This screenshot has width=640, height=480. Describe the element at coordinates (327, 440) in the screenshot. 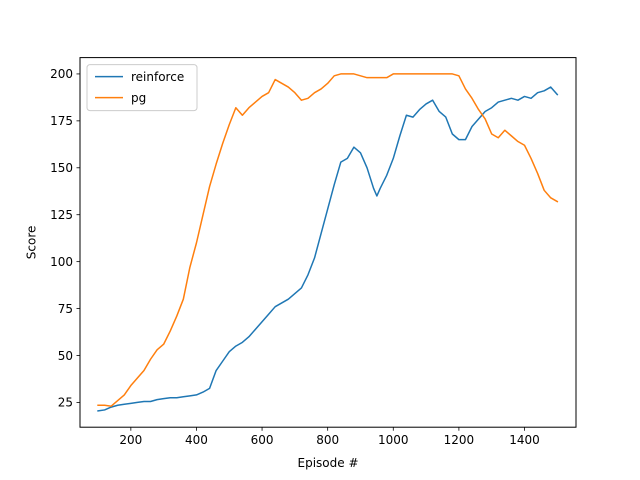

I see `x-tick-label: 800` at that location.